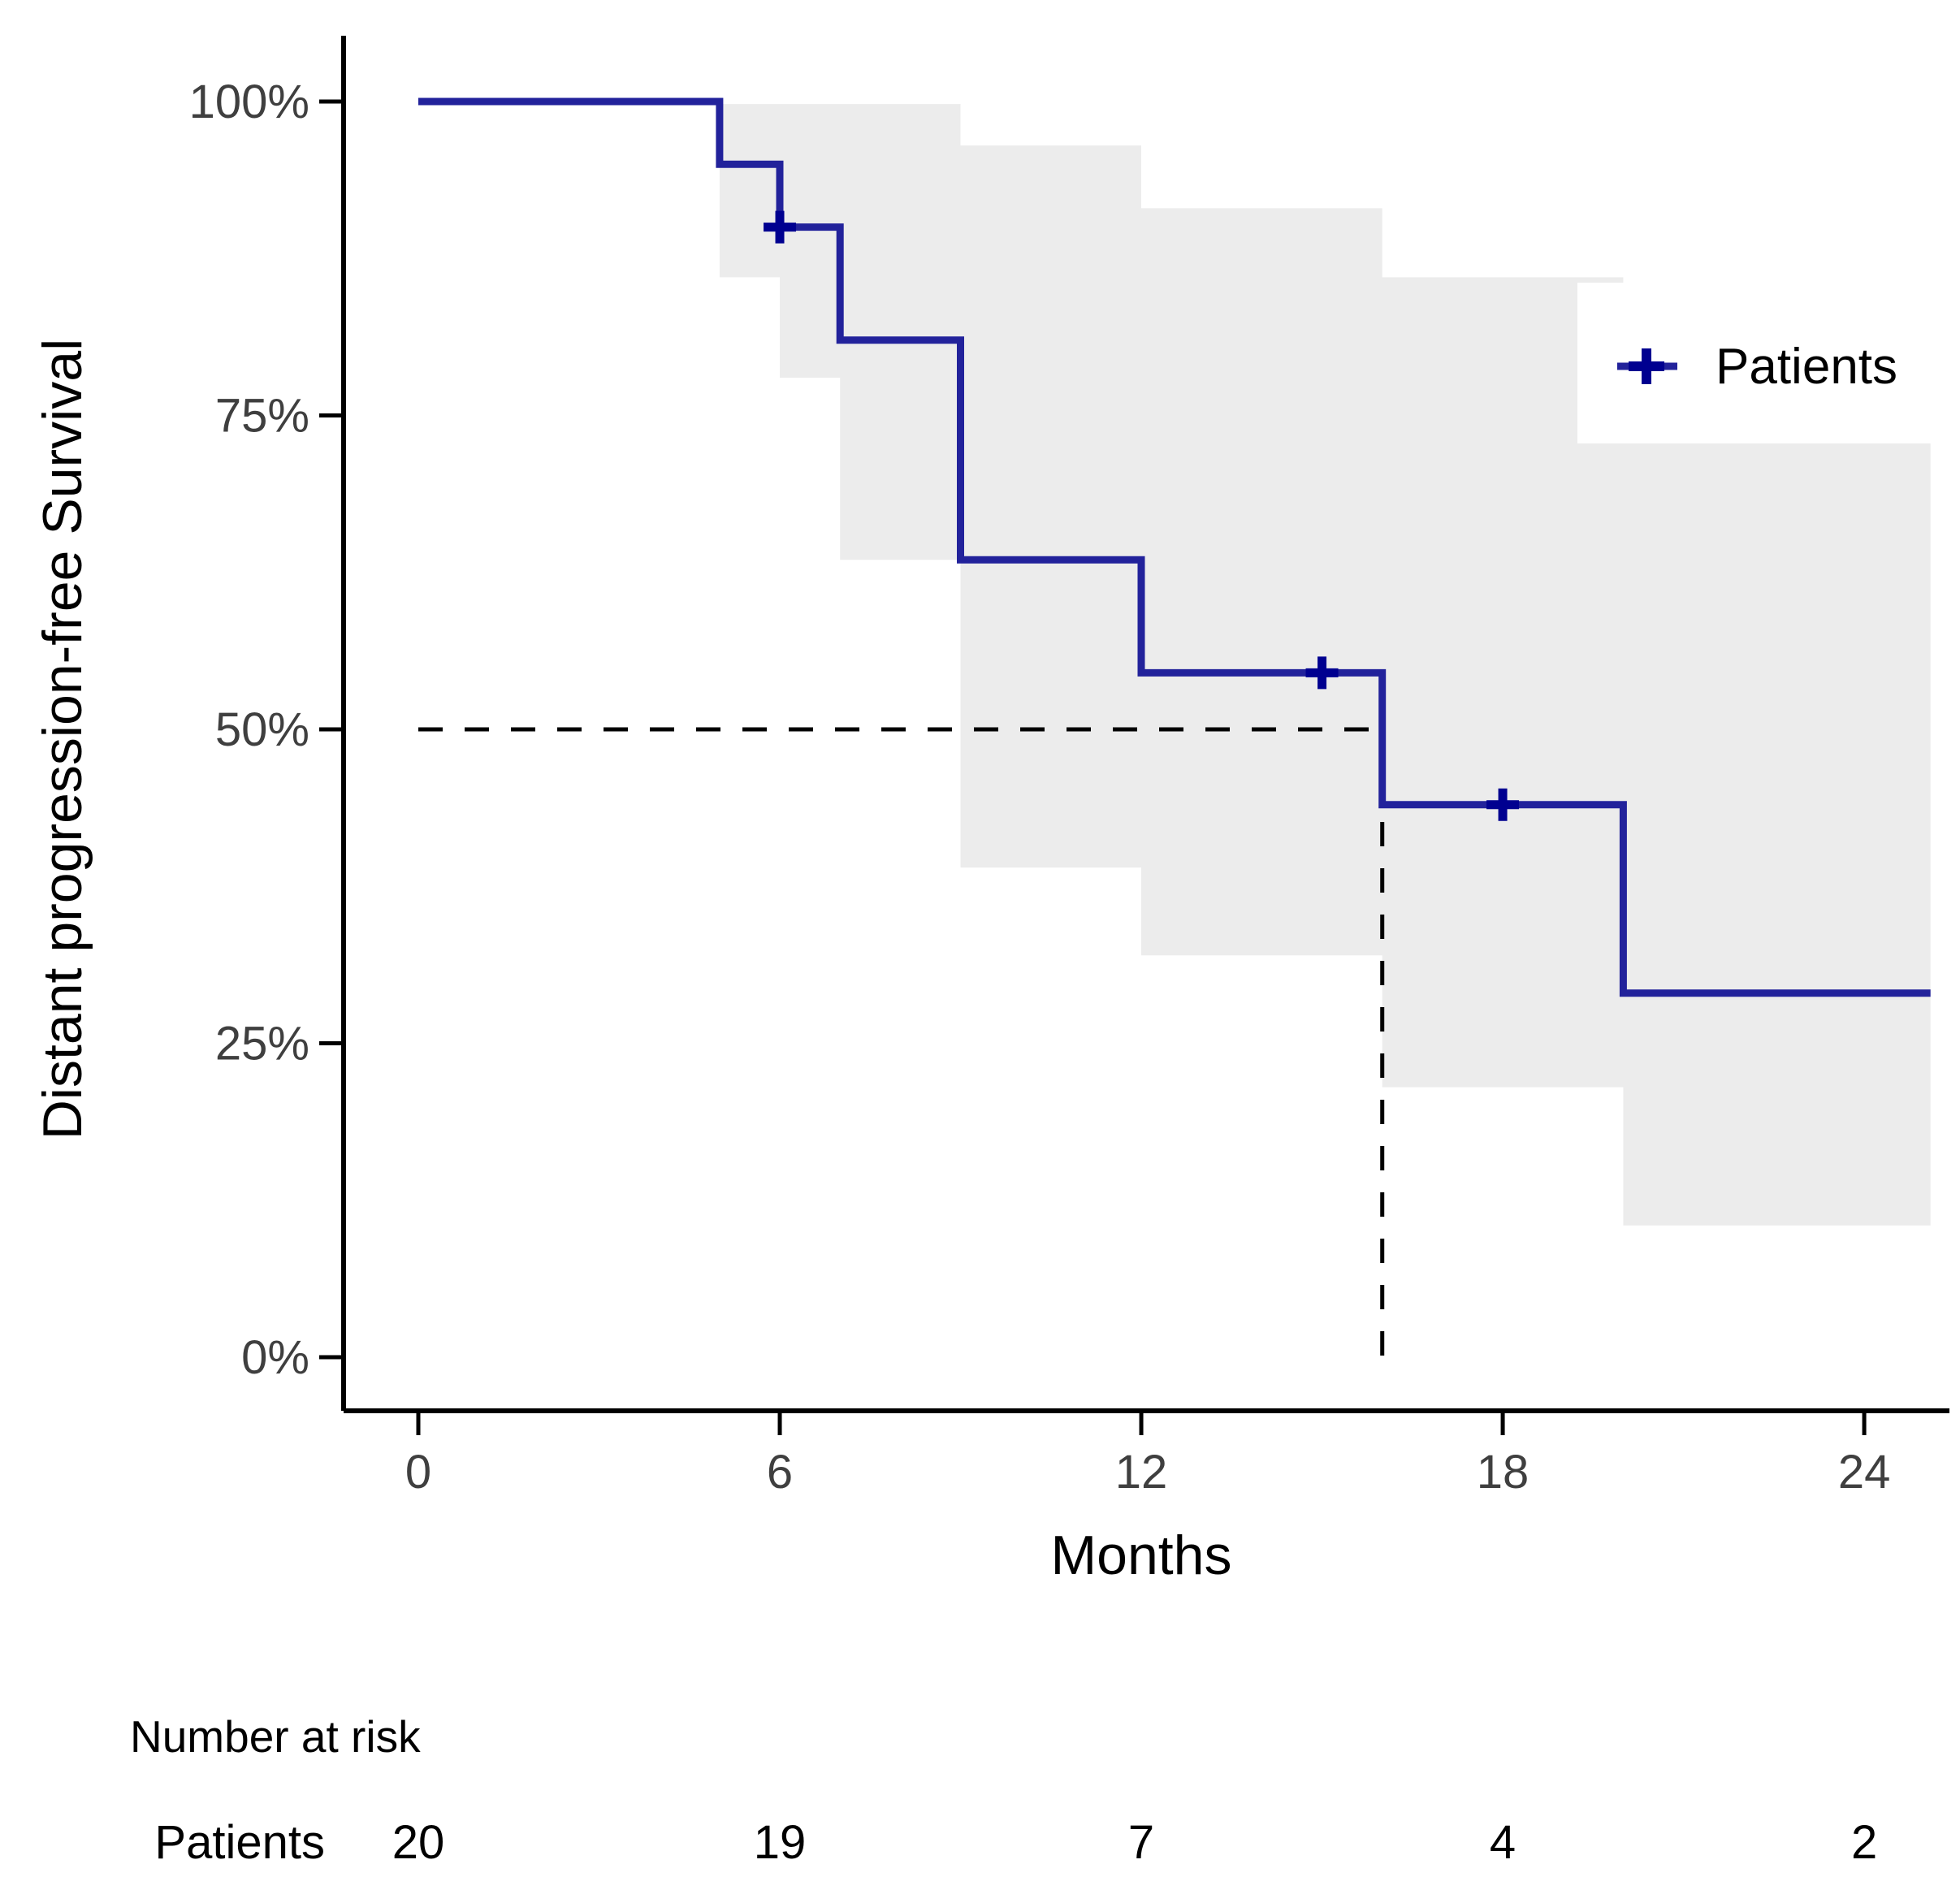 This screenshot has width=1960, height=1903. What do you see at coordinates (1646, 366) in the screenshot?
I see `legend-plus-icon` at bounding box center [1646, 366].